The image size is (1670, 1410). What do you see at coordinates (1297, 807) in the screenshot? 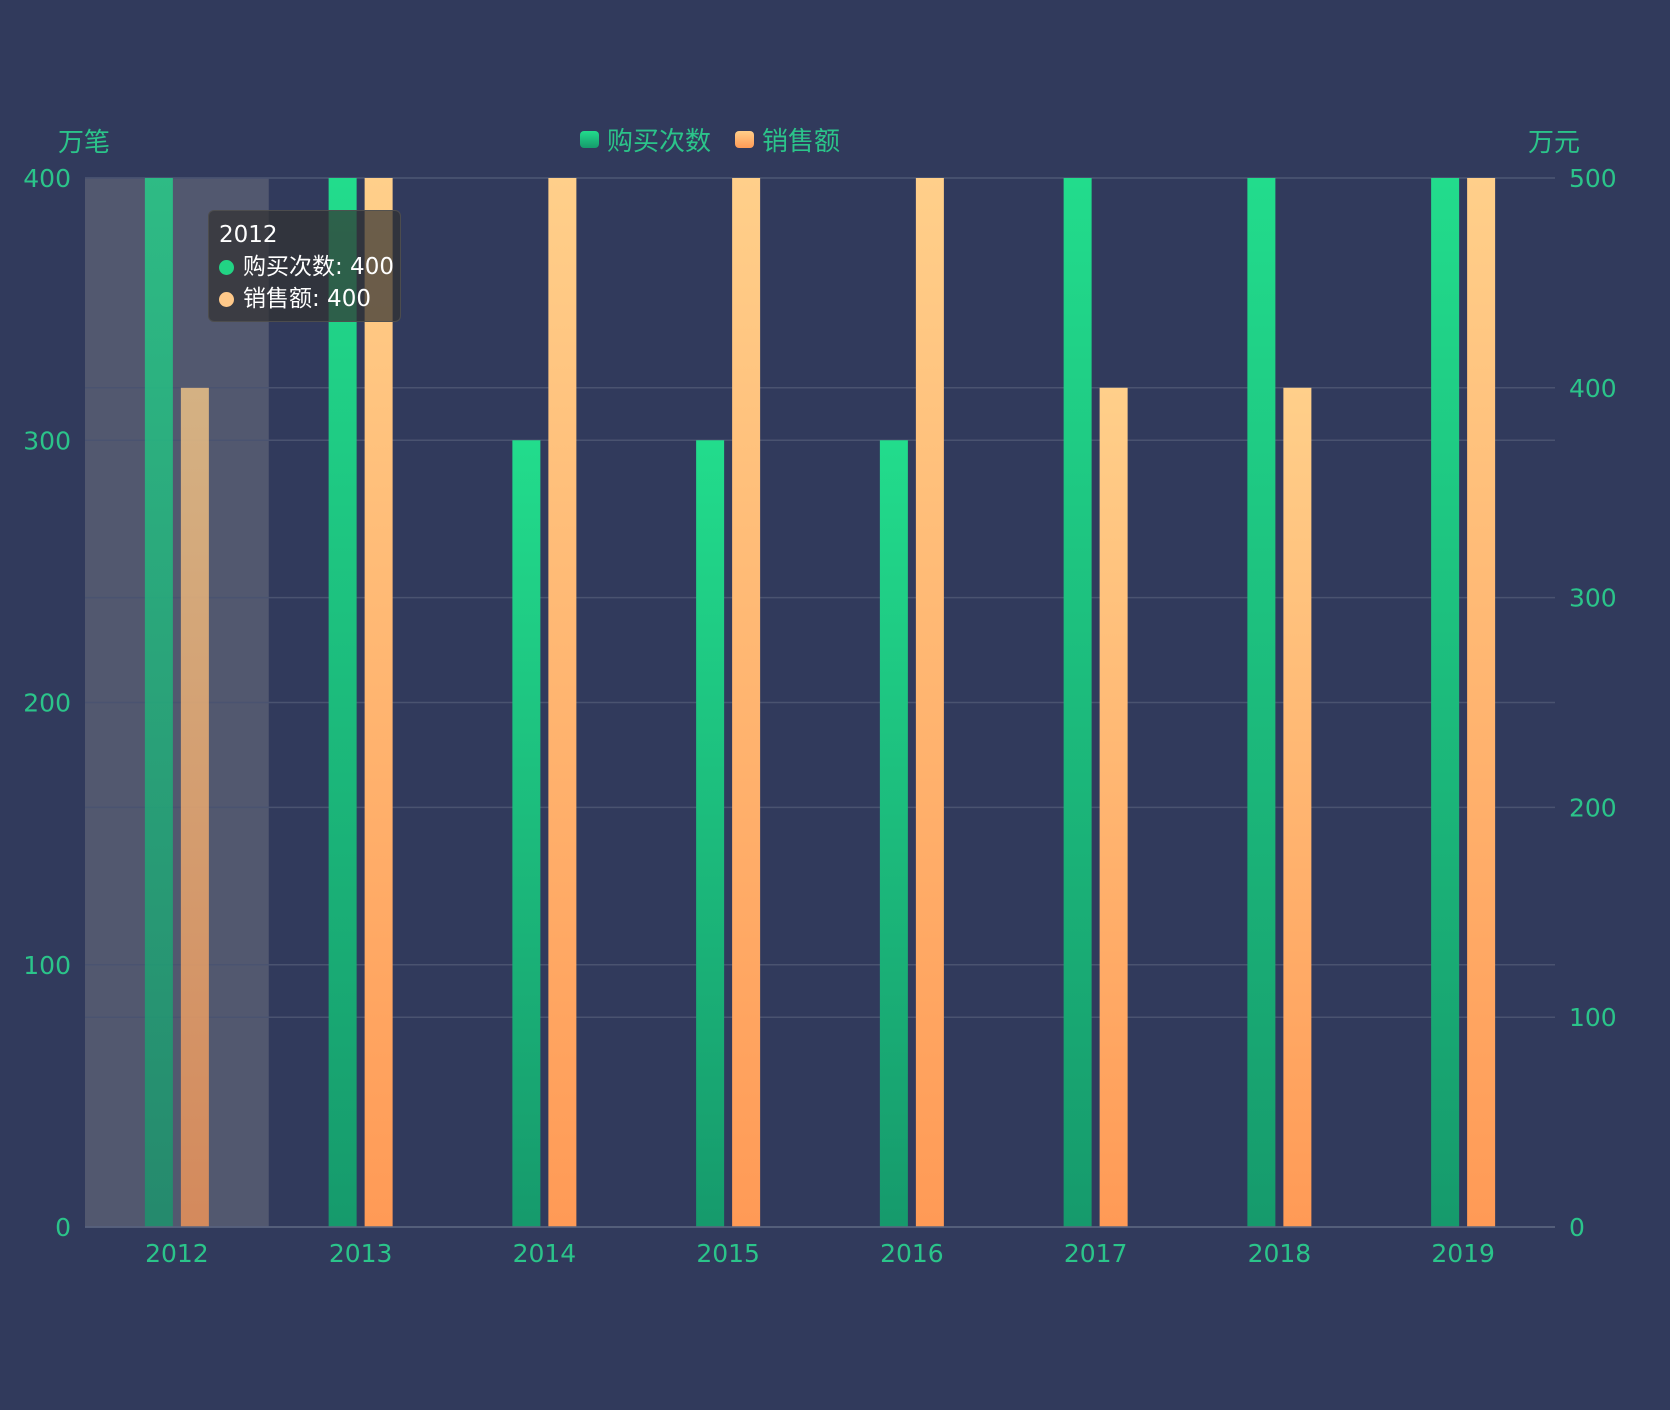
I see `bar-sales-2018` at bounding box center [1297, 807].